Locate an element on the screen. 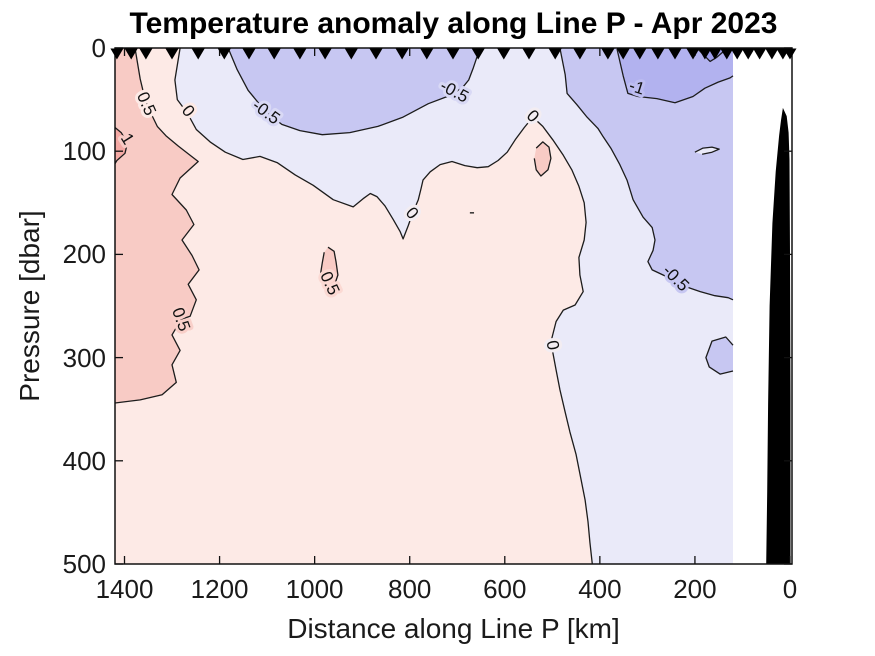 This screenshot has height=656, width=875. x-tick-label: 400 is located at coordinates (600, 589).